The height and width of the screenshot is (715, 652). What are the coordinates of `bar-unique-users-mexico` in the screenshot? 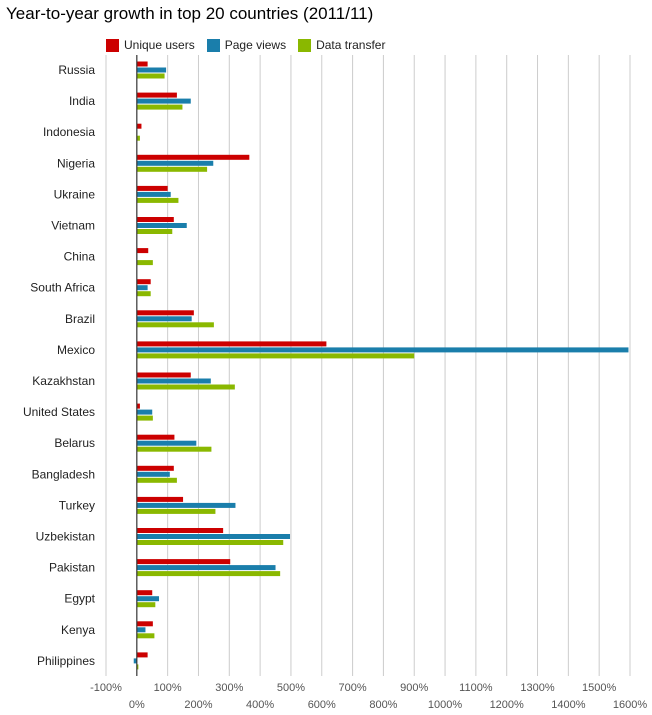 It's located at (231, 344).